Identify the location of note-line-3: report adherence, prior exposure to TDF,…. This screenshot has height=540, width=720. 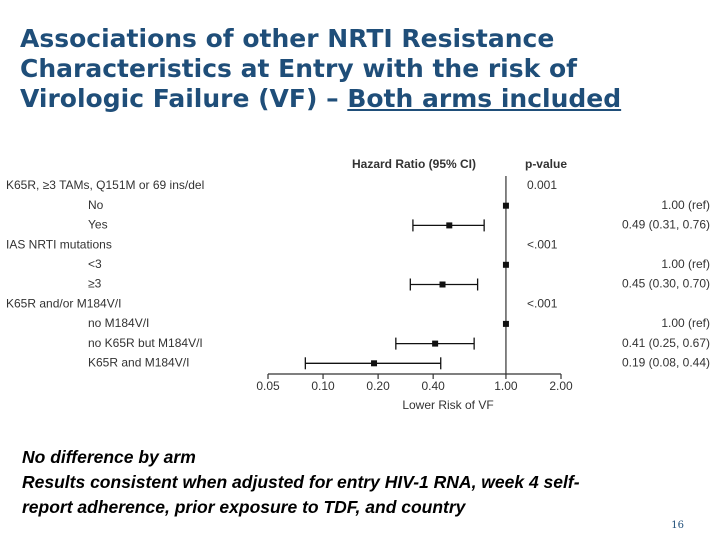
(244, 507).